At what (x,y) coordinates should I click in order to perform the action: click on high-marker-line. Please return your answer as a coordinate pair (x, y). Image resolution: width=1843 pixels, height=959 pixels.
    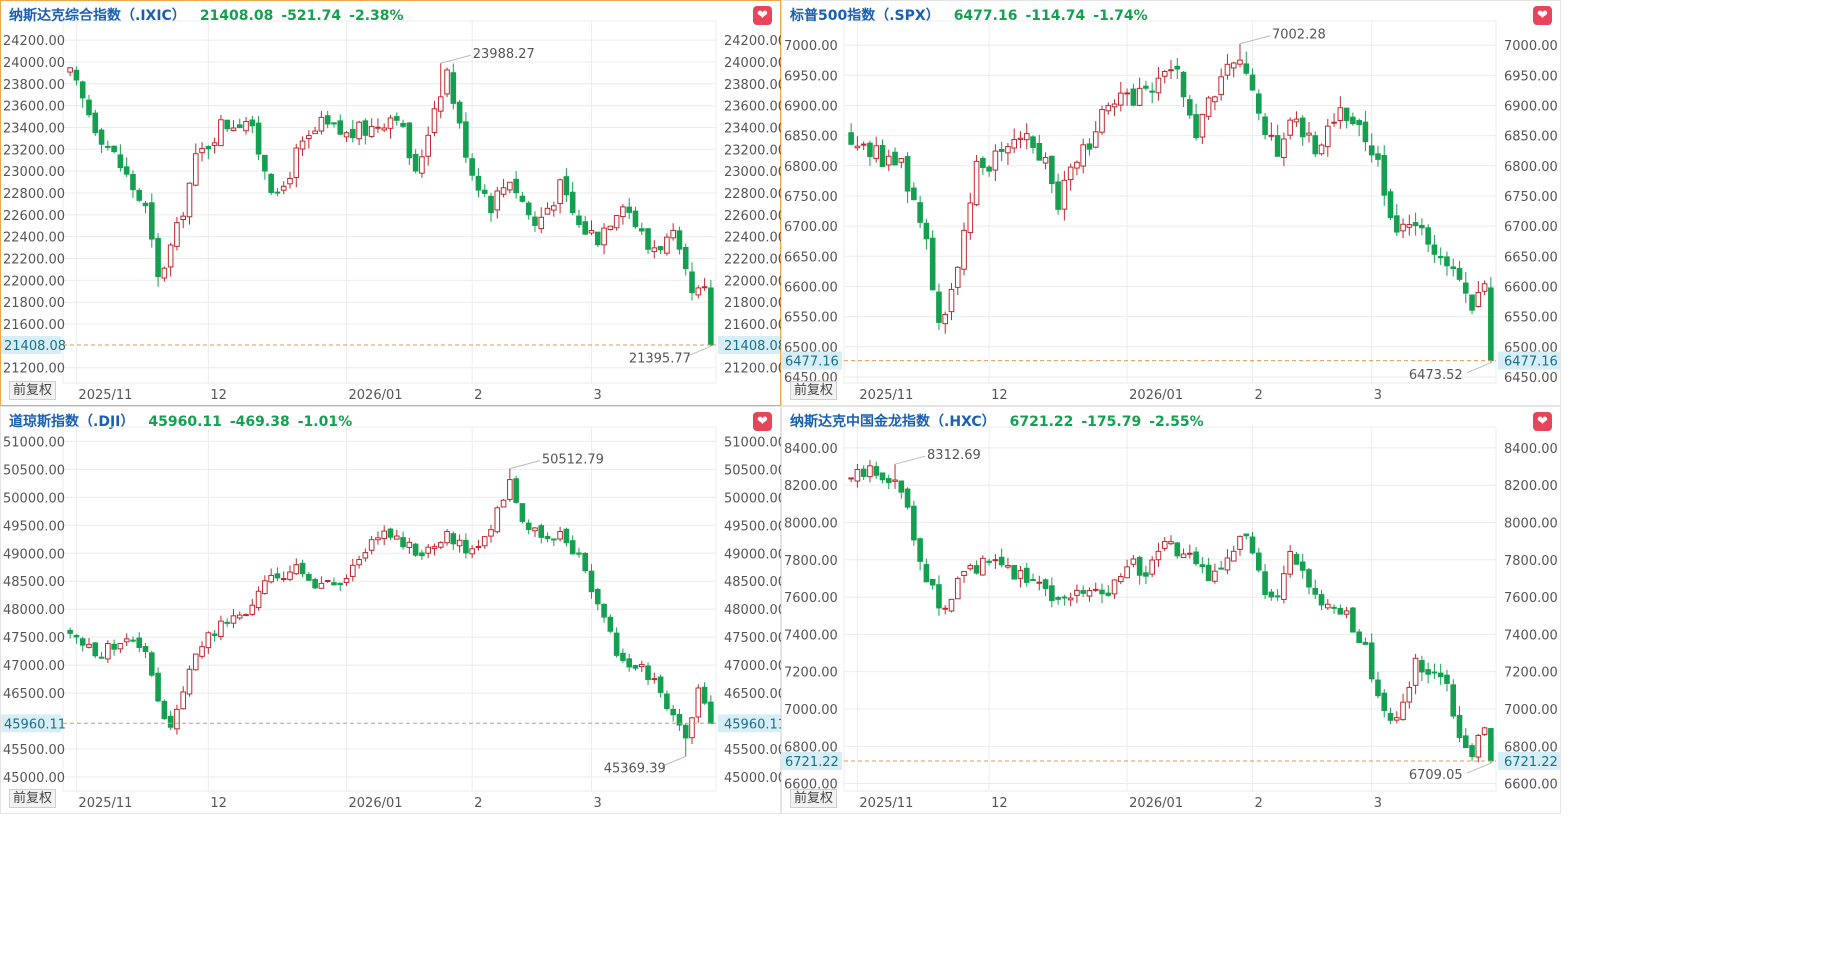
    Looking at the image, I should click on (910, 460).